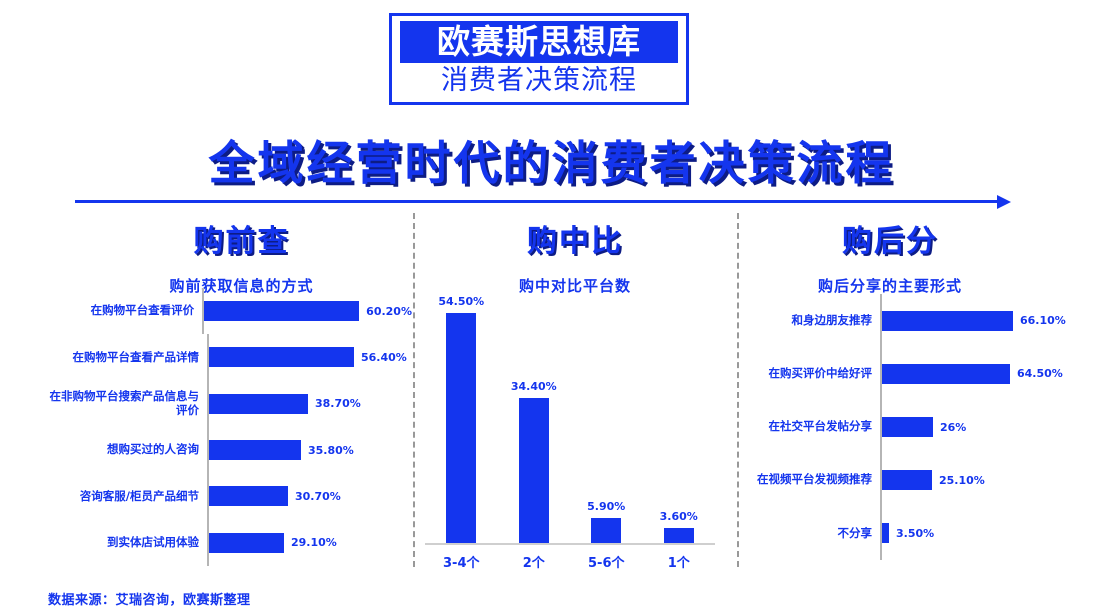  What do you see at coordinates (974, 427) in the screenshot?
I see `bar-zone: 26%` at bounding box center [974, 427].